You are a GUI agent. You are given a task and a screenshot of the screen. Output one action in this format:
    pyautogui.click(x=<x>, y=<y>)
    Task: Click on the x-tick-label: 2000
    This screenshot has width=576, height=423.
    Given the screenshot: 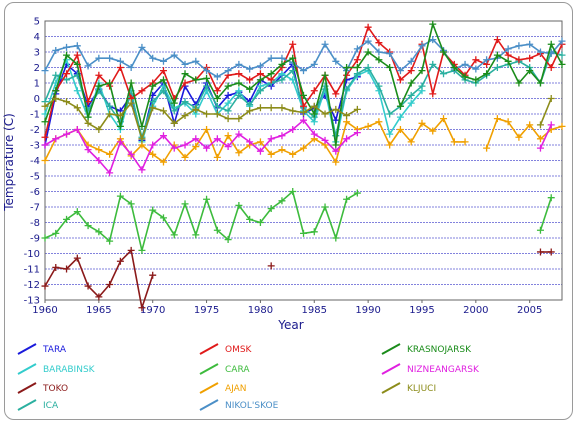 What is the action you would take?
    pyautogui.click(x=475, y=310)
    